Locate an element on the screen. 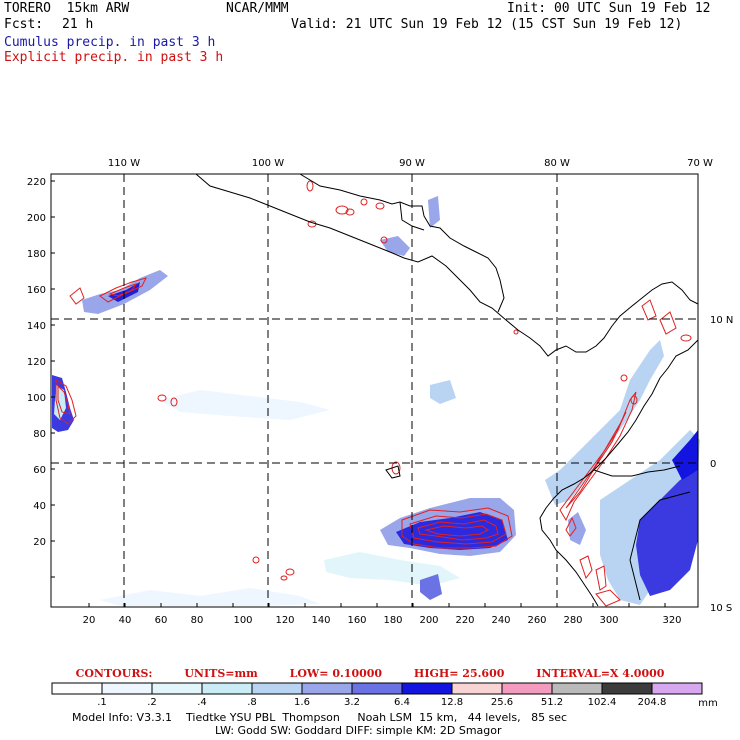 The width and height of the screenshot is (740, 740). units-label: UNITS=mm is located at coordinates (221, 673).